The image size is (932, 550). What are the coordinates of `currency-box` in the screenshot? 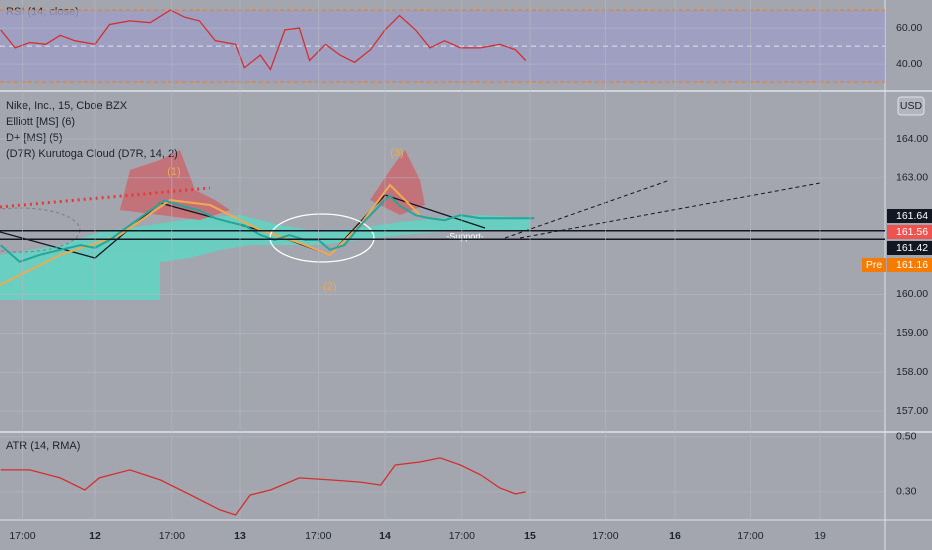 It's located at (911, 106).